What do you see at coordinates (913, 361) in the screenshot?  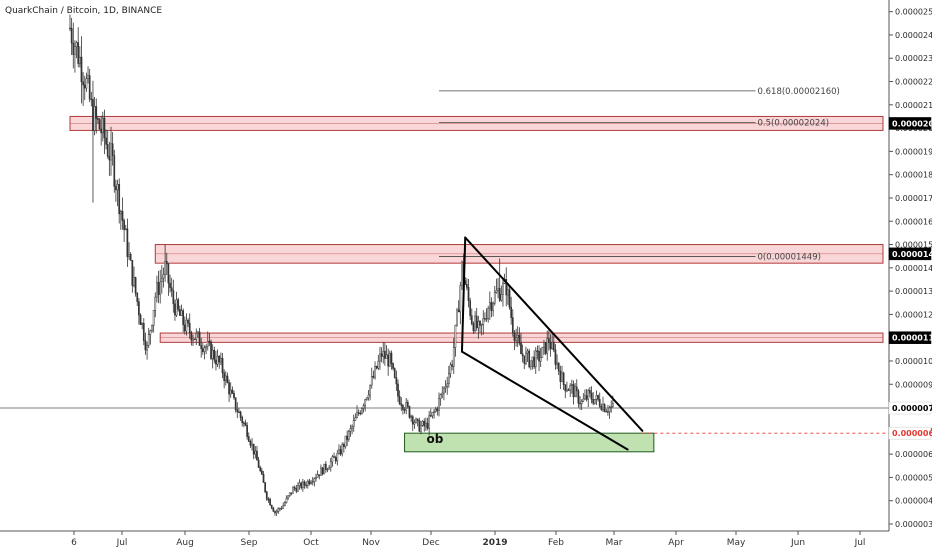 I see `y-tick-label: 0.00001000` at bounding box center [913, 361].